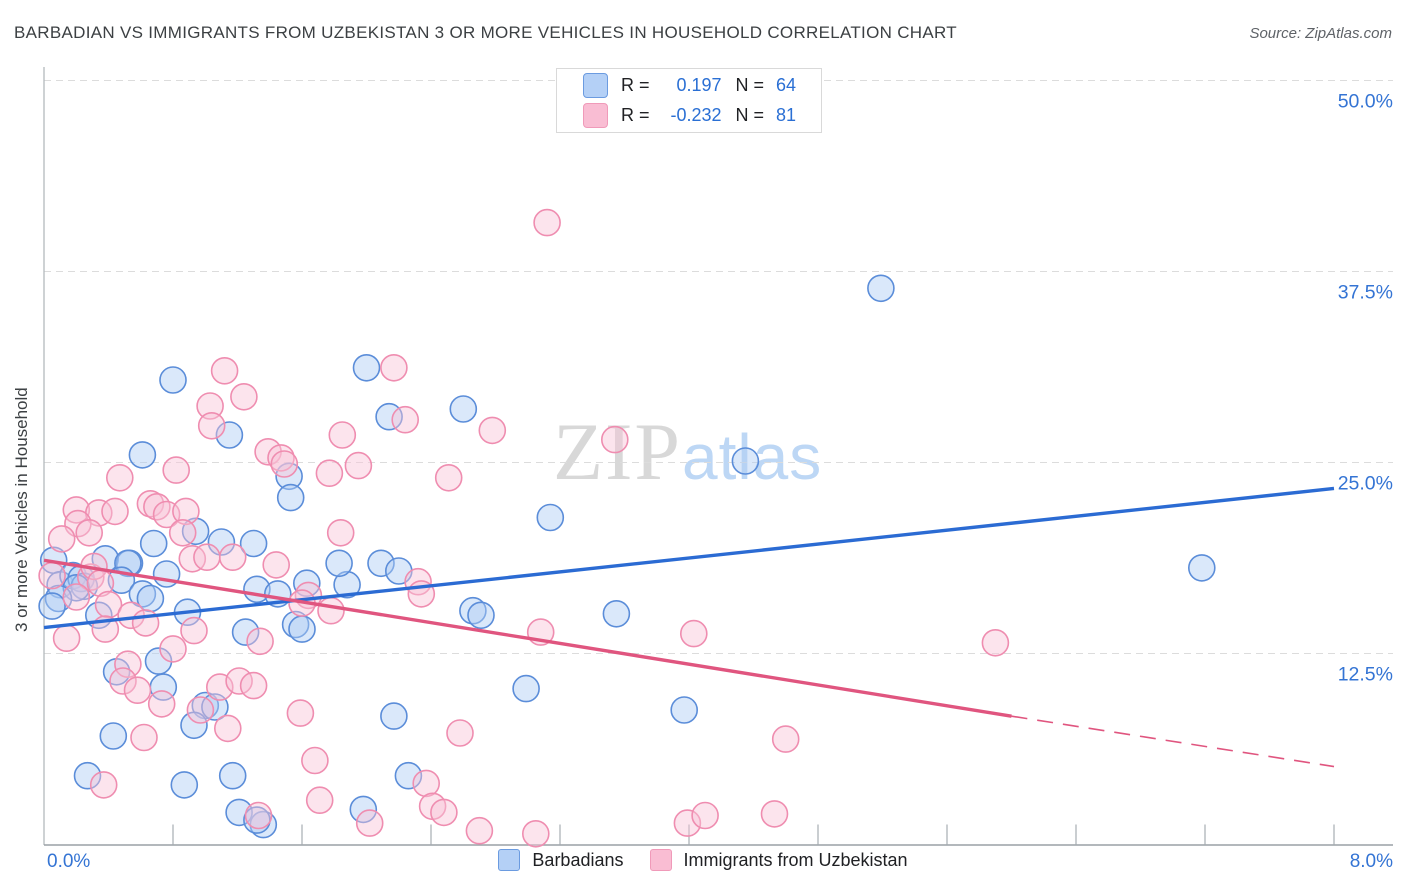 This screenshot has height=892, width=1406. What do you see at coordinates (69, 861) in the screenshot?
I see `x-axis-min-label: 0.0%` at bounding box center [69, 861].